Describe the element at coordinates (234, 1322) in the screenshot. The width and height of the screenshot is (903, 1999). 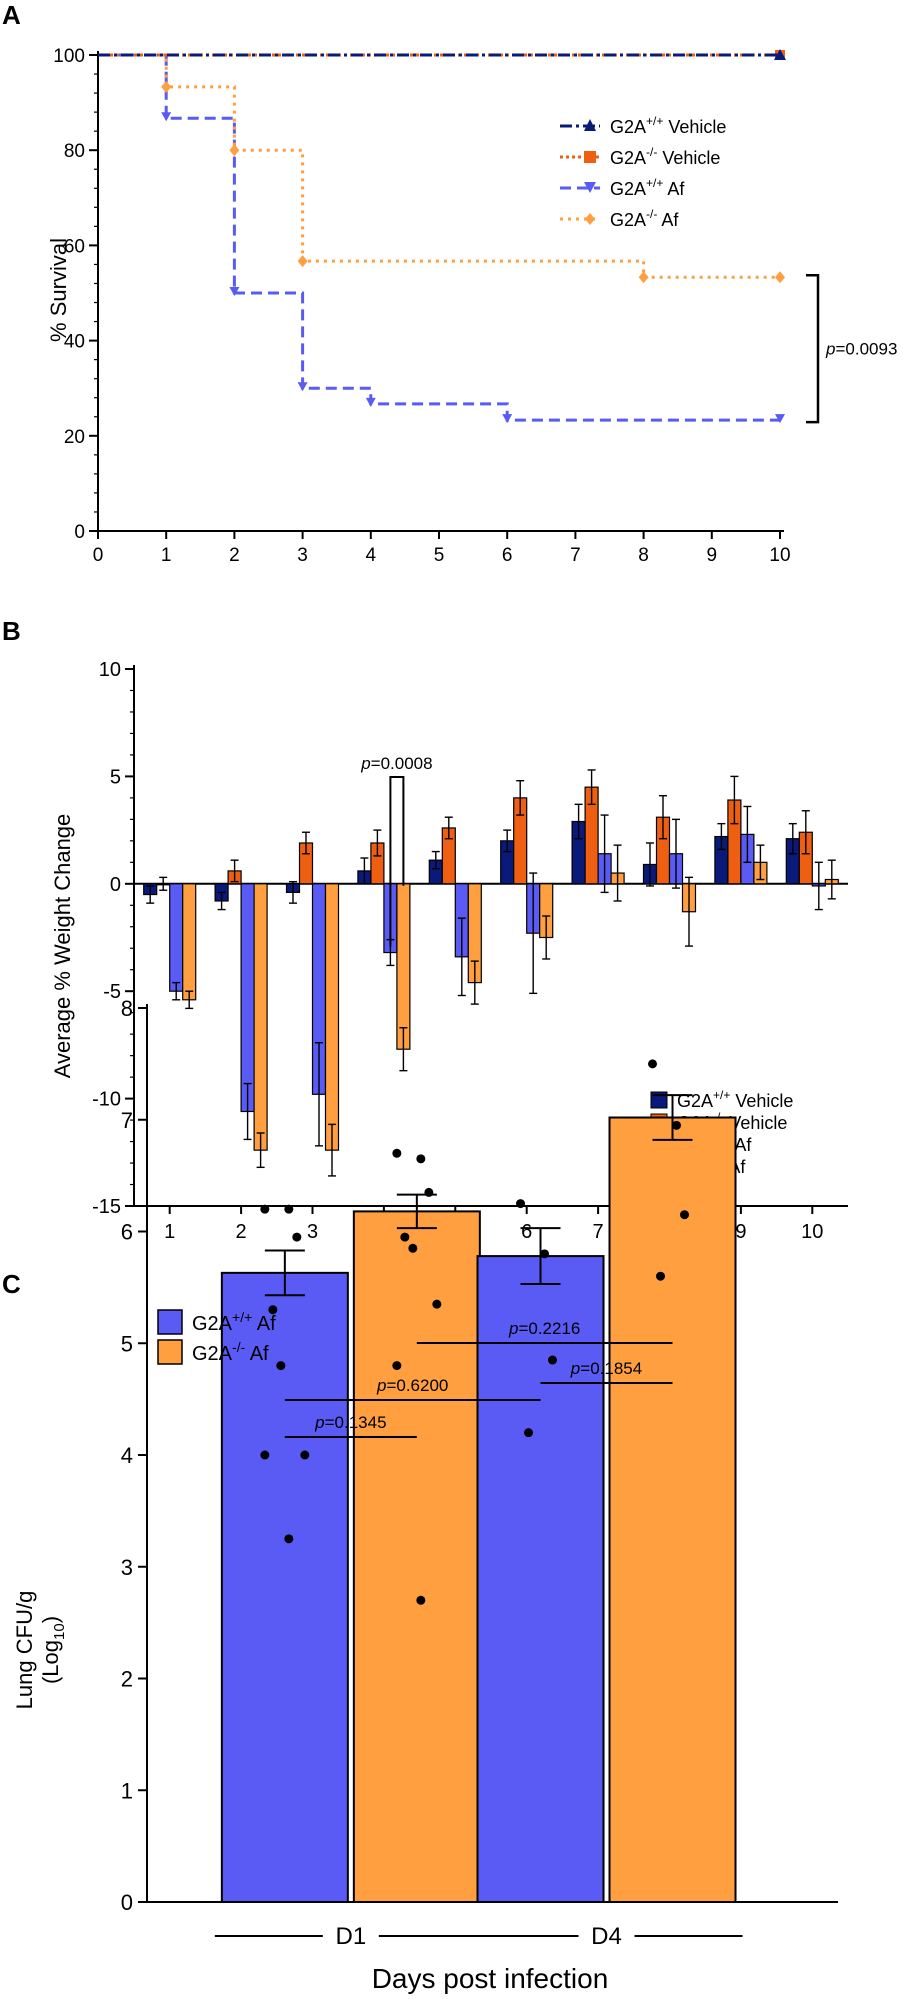
I see `cfu-legend-label: G2A+/+ Af` at that location.